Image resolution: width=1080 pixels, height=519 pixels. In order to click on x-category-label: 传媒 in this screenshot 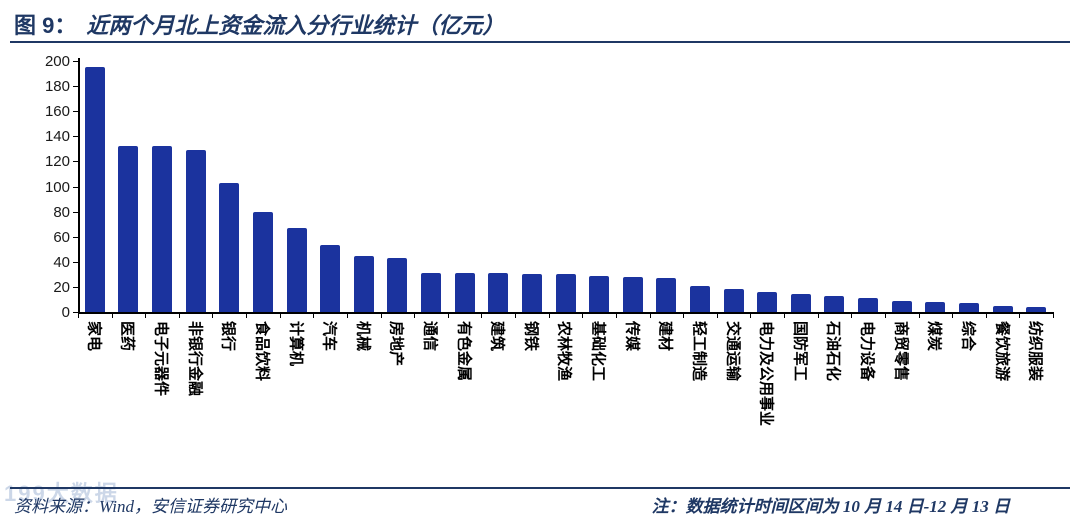, I will do `click(633, 393)`.